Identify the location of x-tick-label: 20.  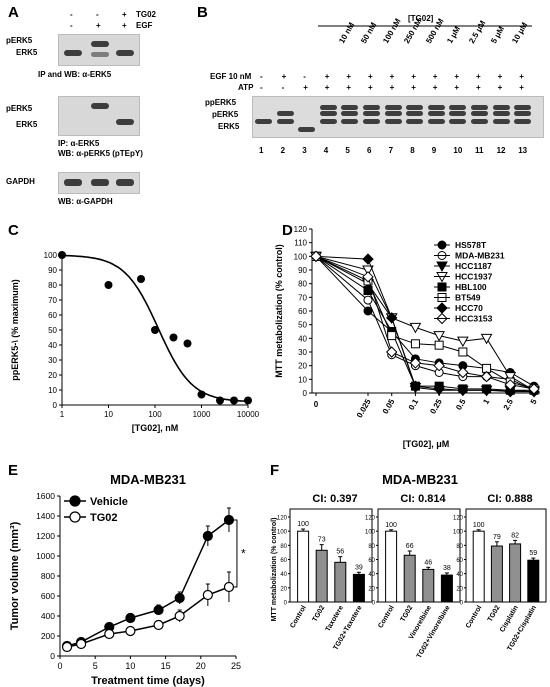
(201, 666).